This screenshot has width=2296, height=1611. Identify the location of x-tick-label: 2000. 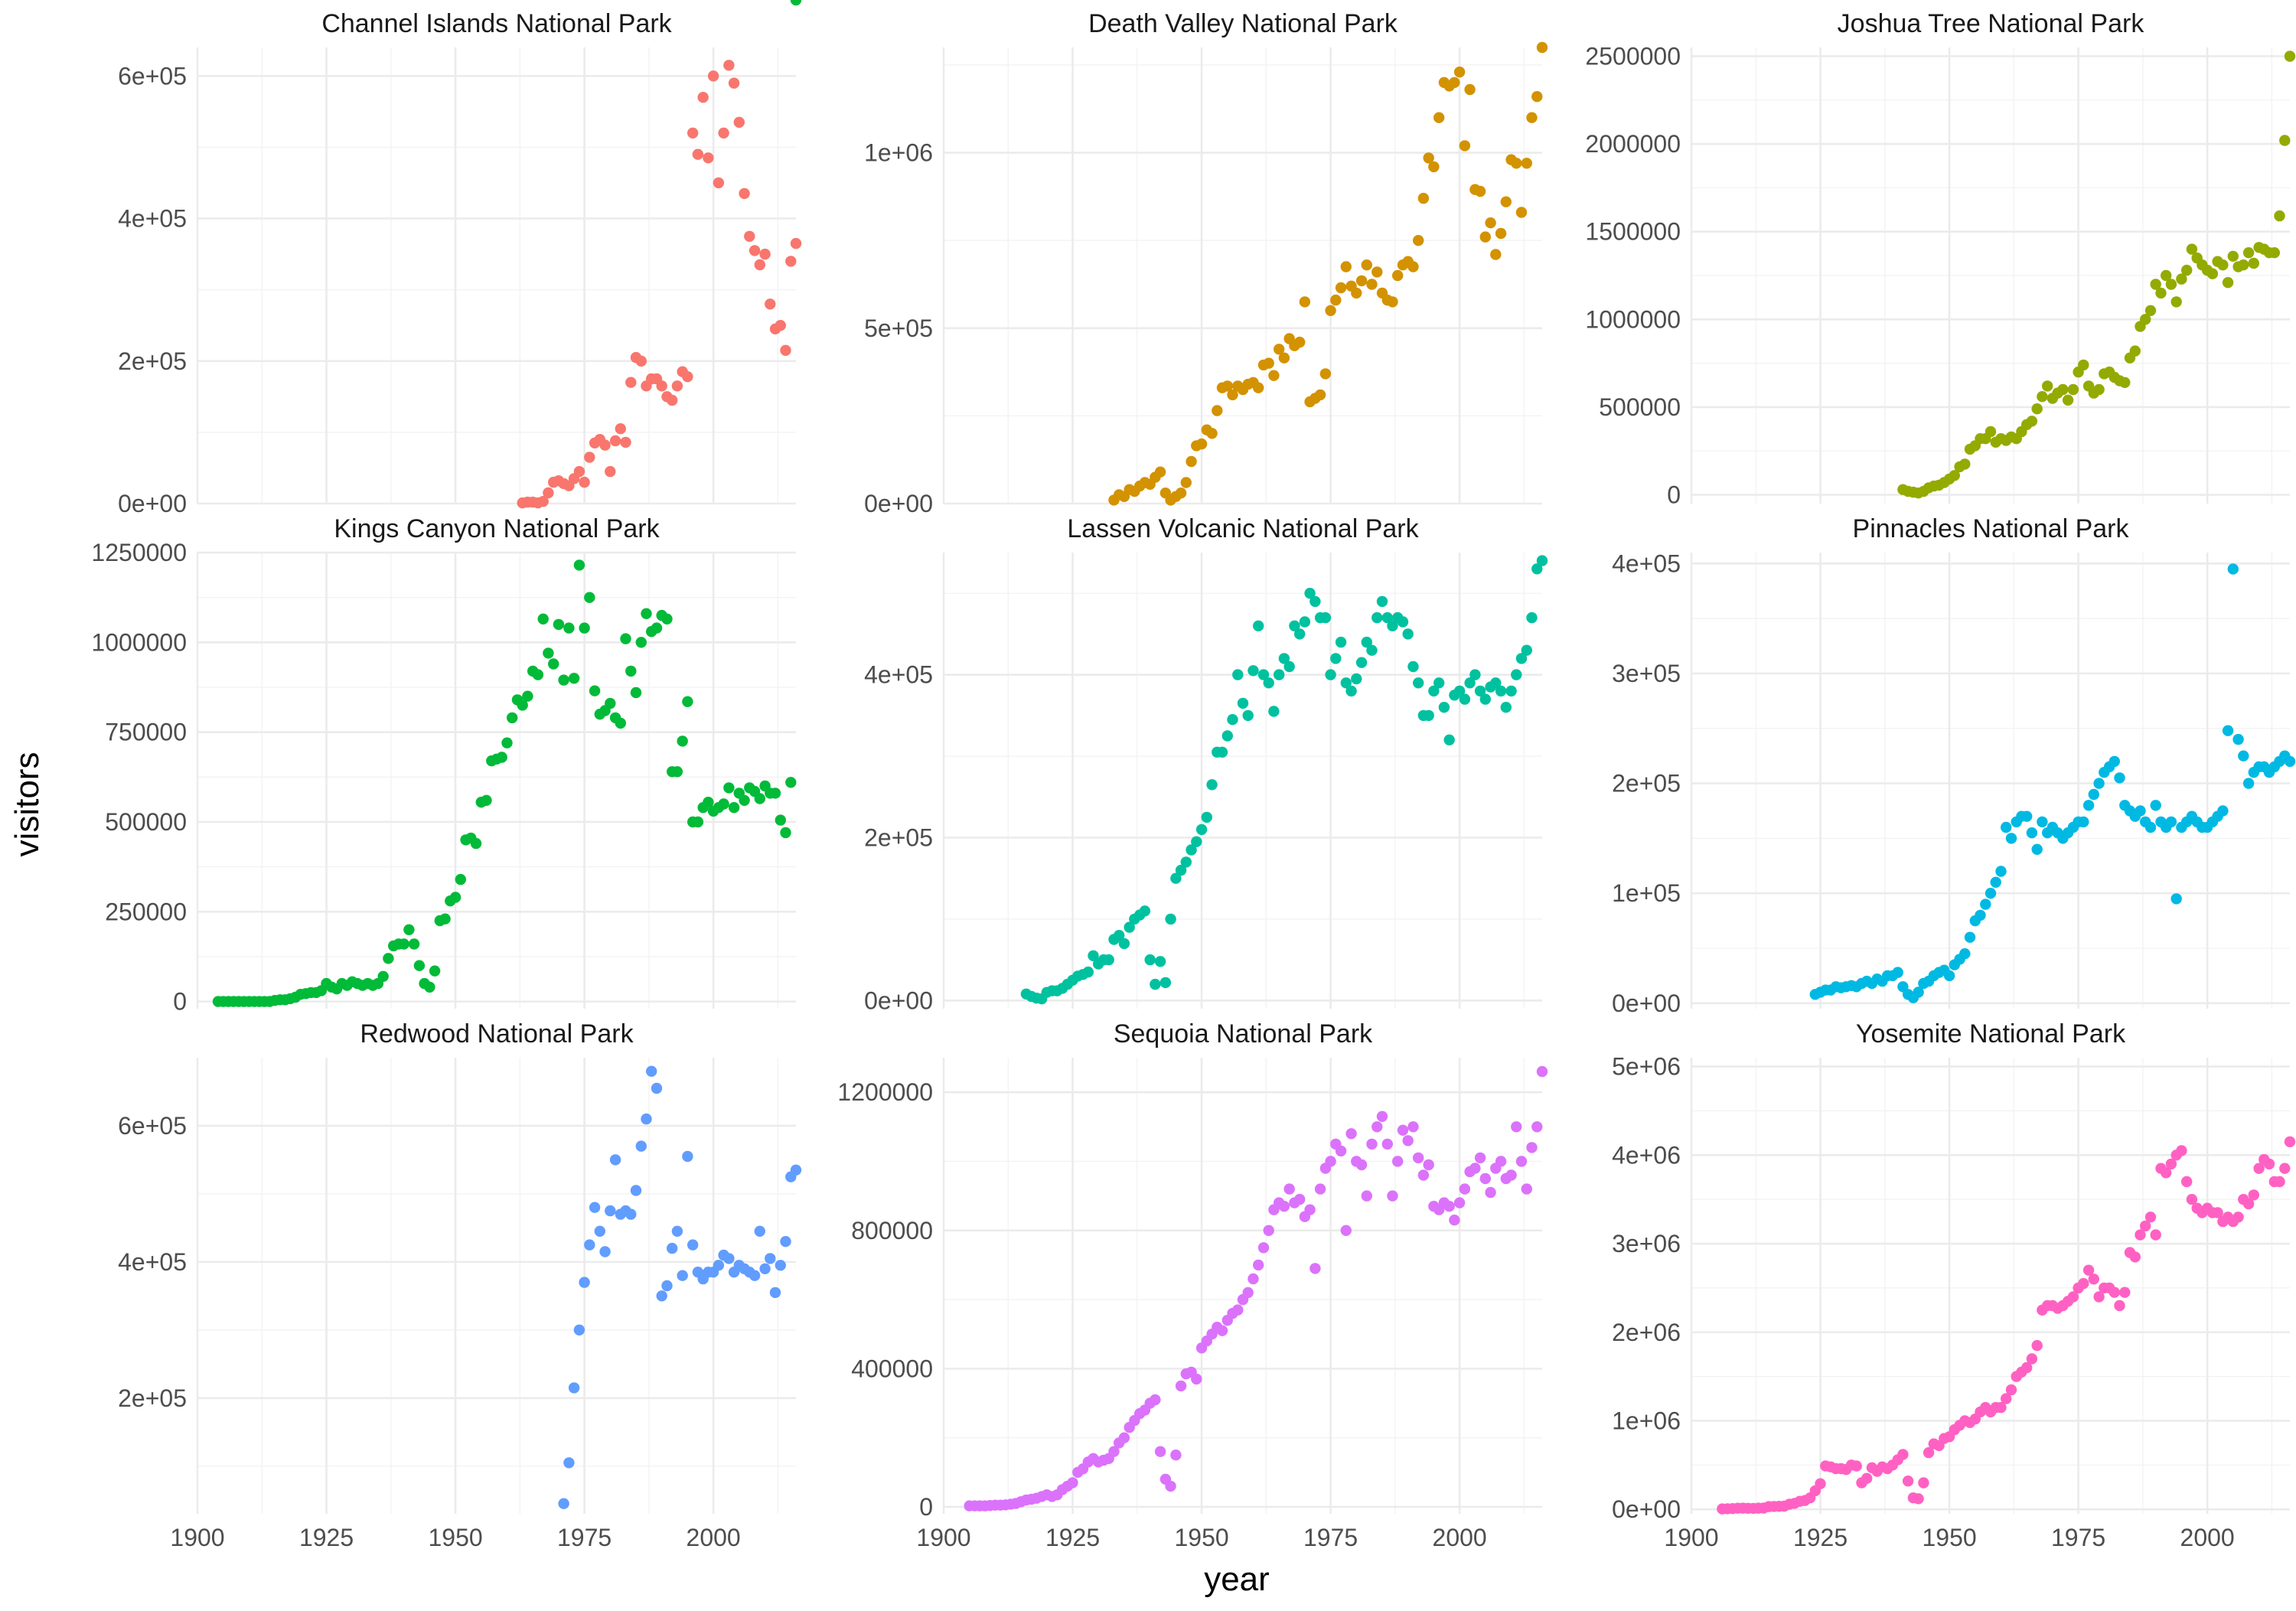
(2207, 1537).